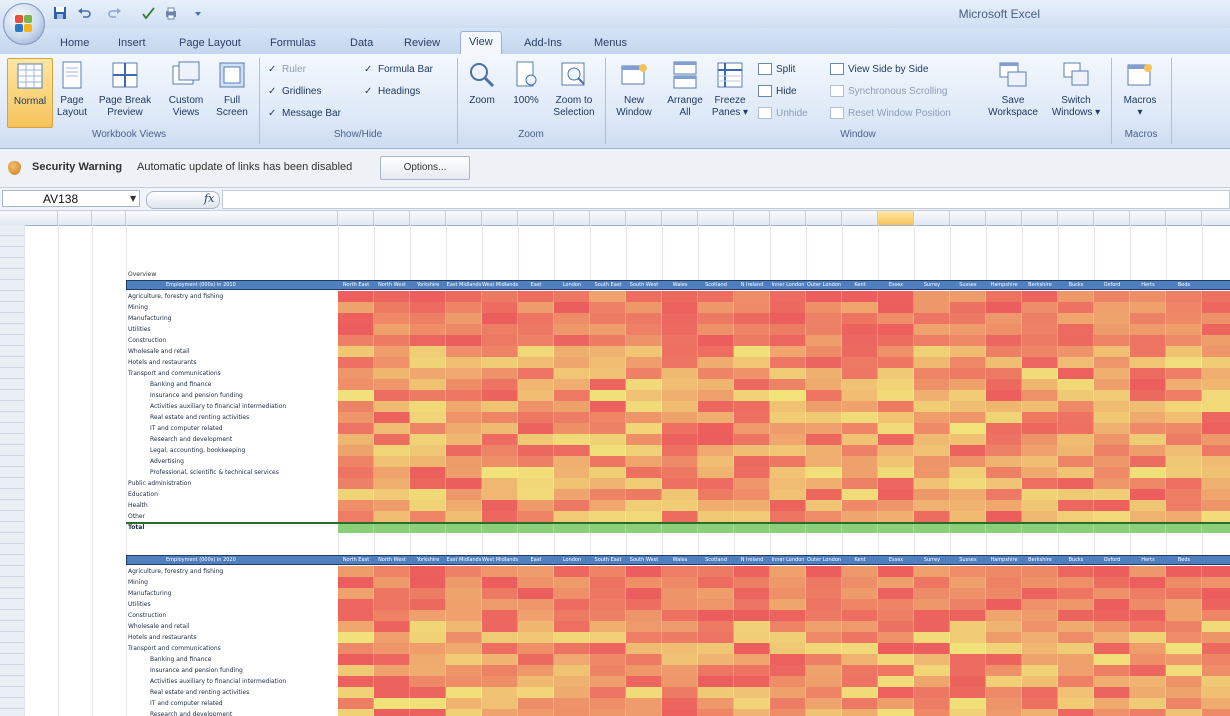 The width and height of the screenshot is (1230, 716). I want to click on zoom-button: Zoom, so click(482, 82).